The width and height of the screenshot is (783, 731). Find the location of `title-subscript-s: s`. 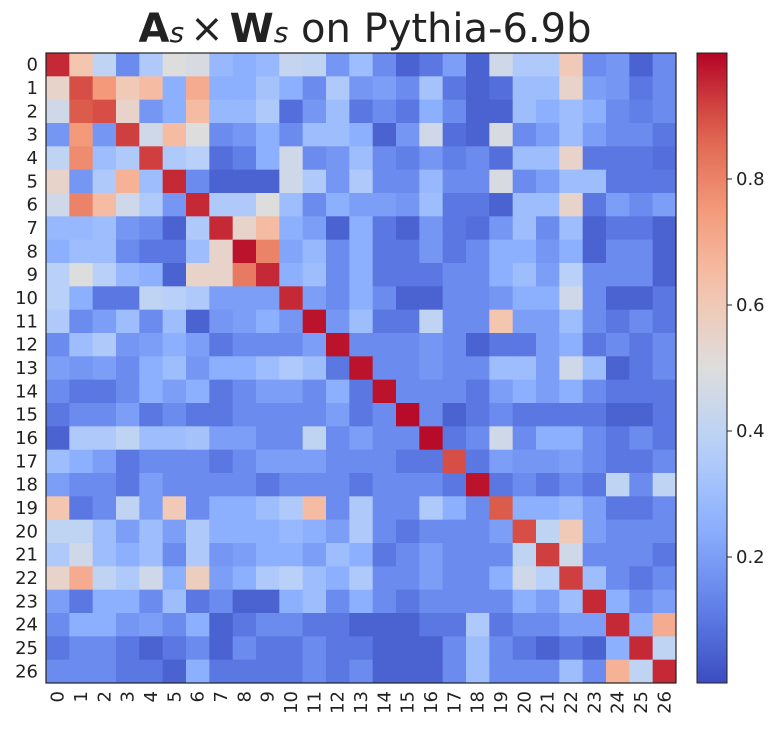

title-subscript-s: s is located at coordinates (177, 32).